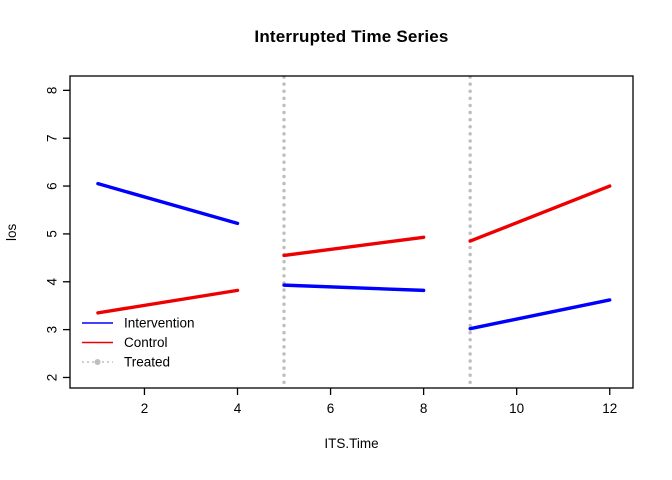 The image size is (672, 480). I want to click on legend-entry: Control, so click(125, 342).